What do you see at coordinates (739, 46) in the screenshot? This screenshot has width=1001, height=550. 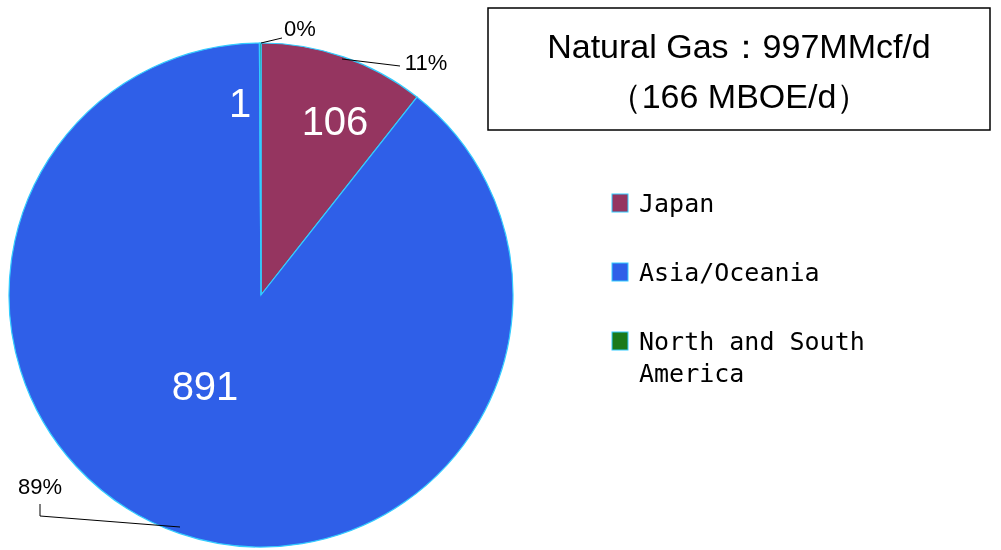 I see `chart-title: Natural Gas：997MMcf/d` at bounding box center [739, 46].